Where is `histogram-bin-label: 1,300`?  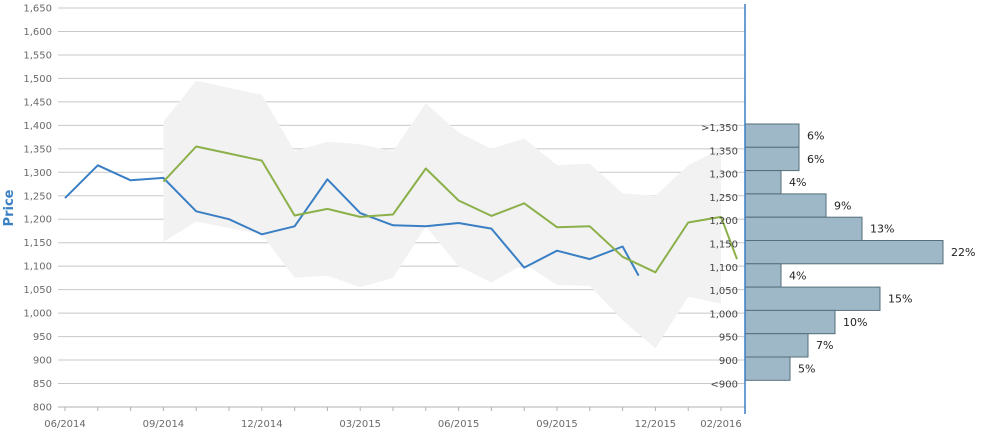
histogram-bin-label: 1,300 is located at coordinates (723, 175).